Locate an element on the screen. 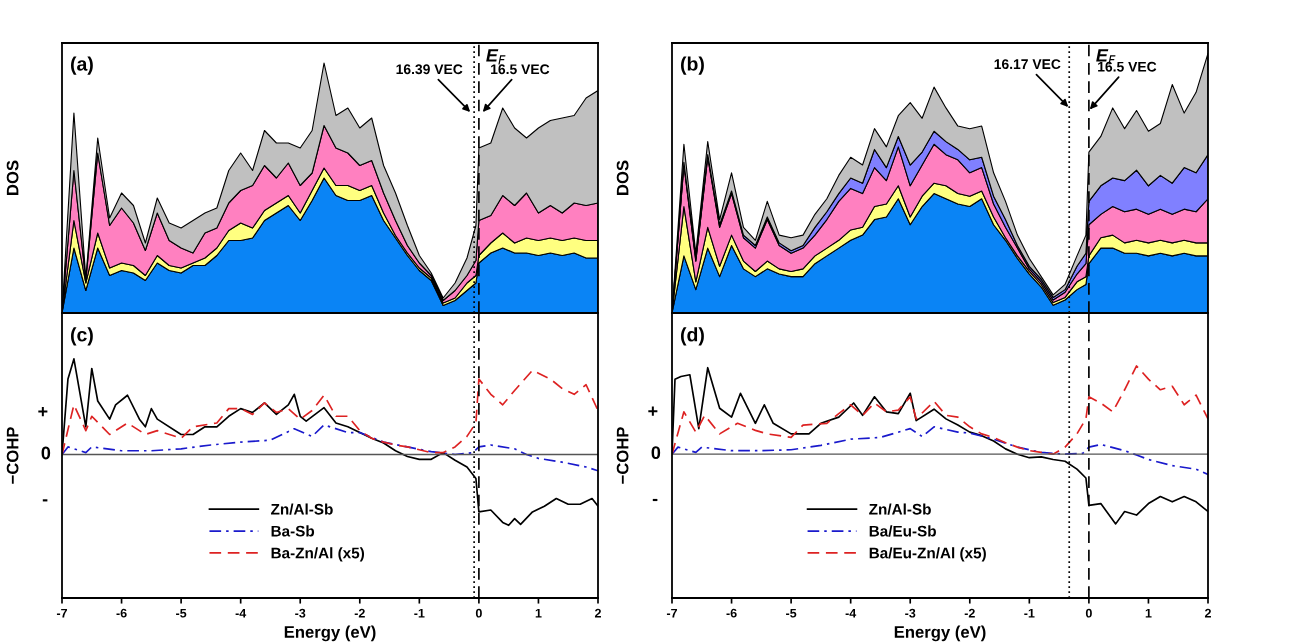  legend-label: Ba-Zn/Al (x5) is located at coordinates (318, 554).